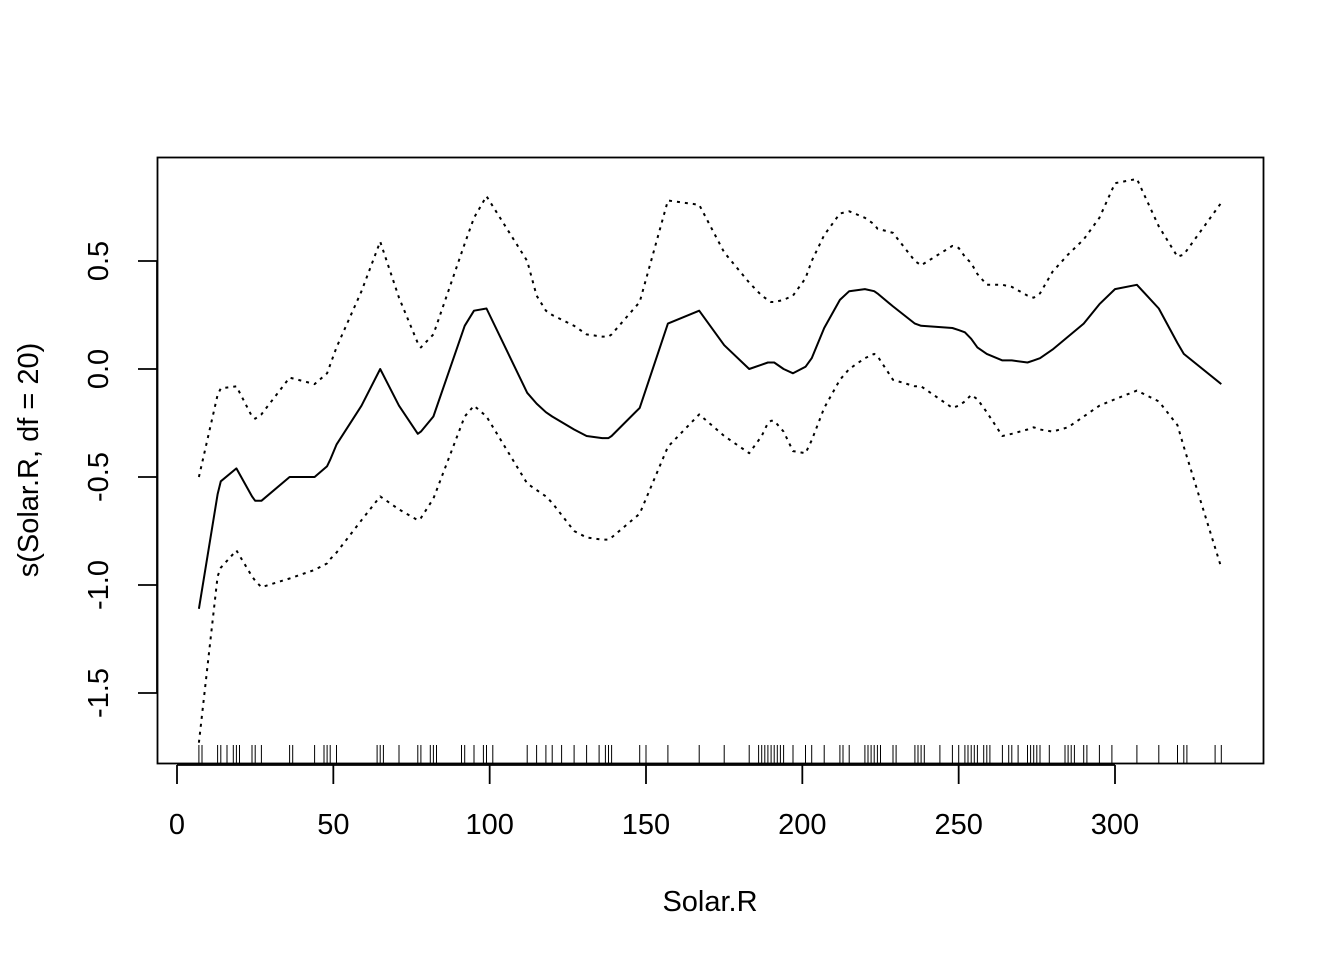 The height and width of the screenshot is (960, 1344). What do you see at coordinates (99, 261) in the screenshot?
I see `y-tick-label: 0.5` at bounding box center [99, 261].